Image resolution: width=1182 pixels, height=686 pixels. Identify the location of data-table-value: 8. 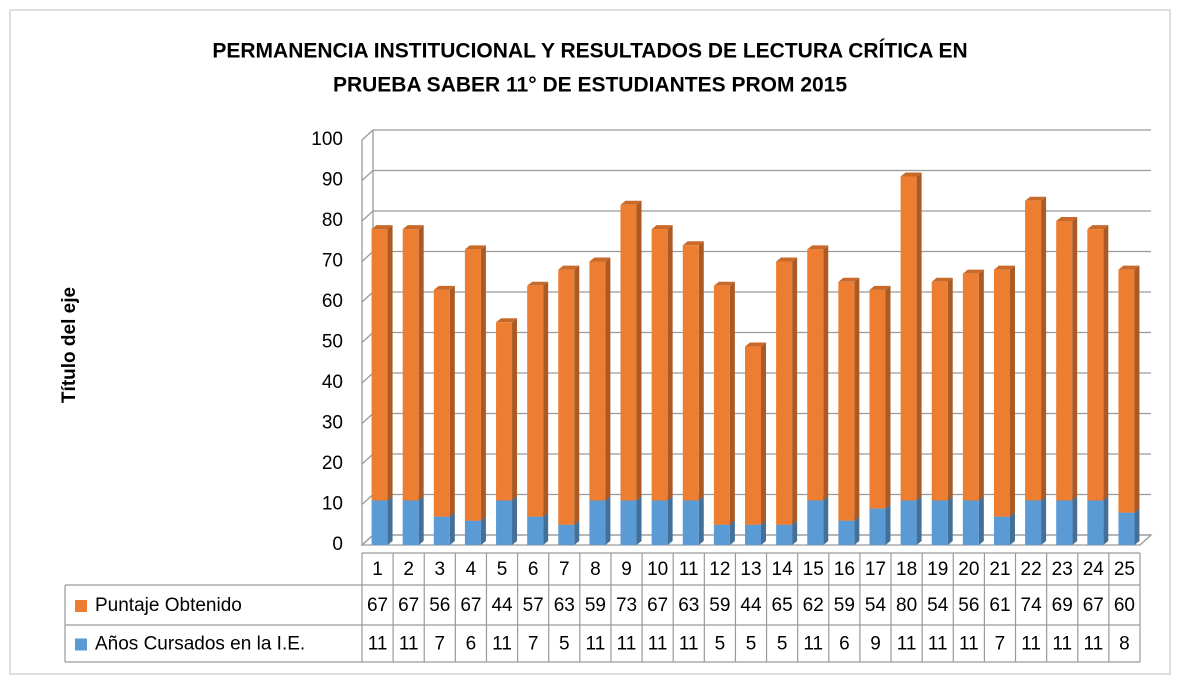
(1124, 644).